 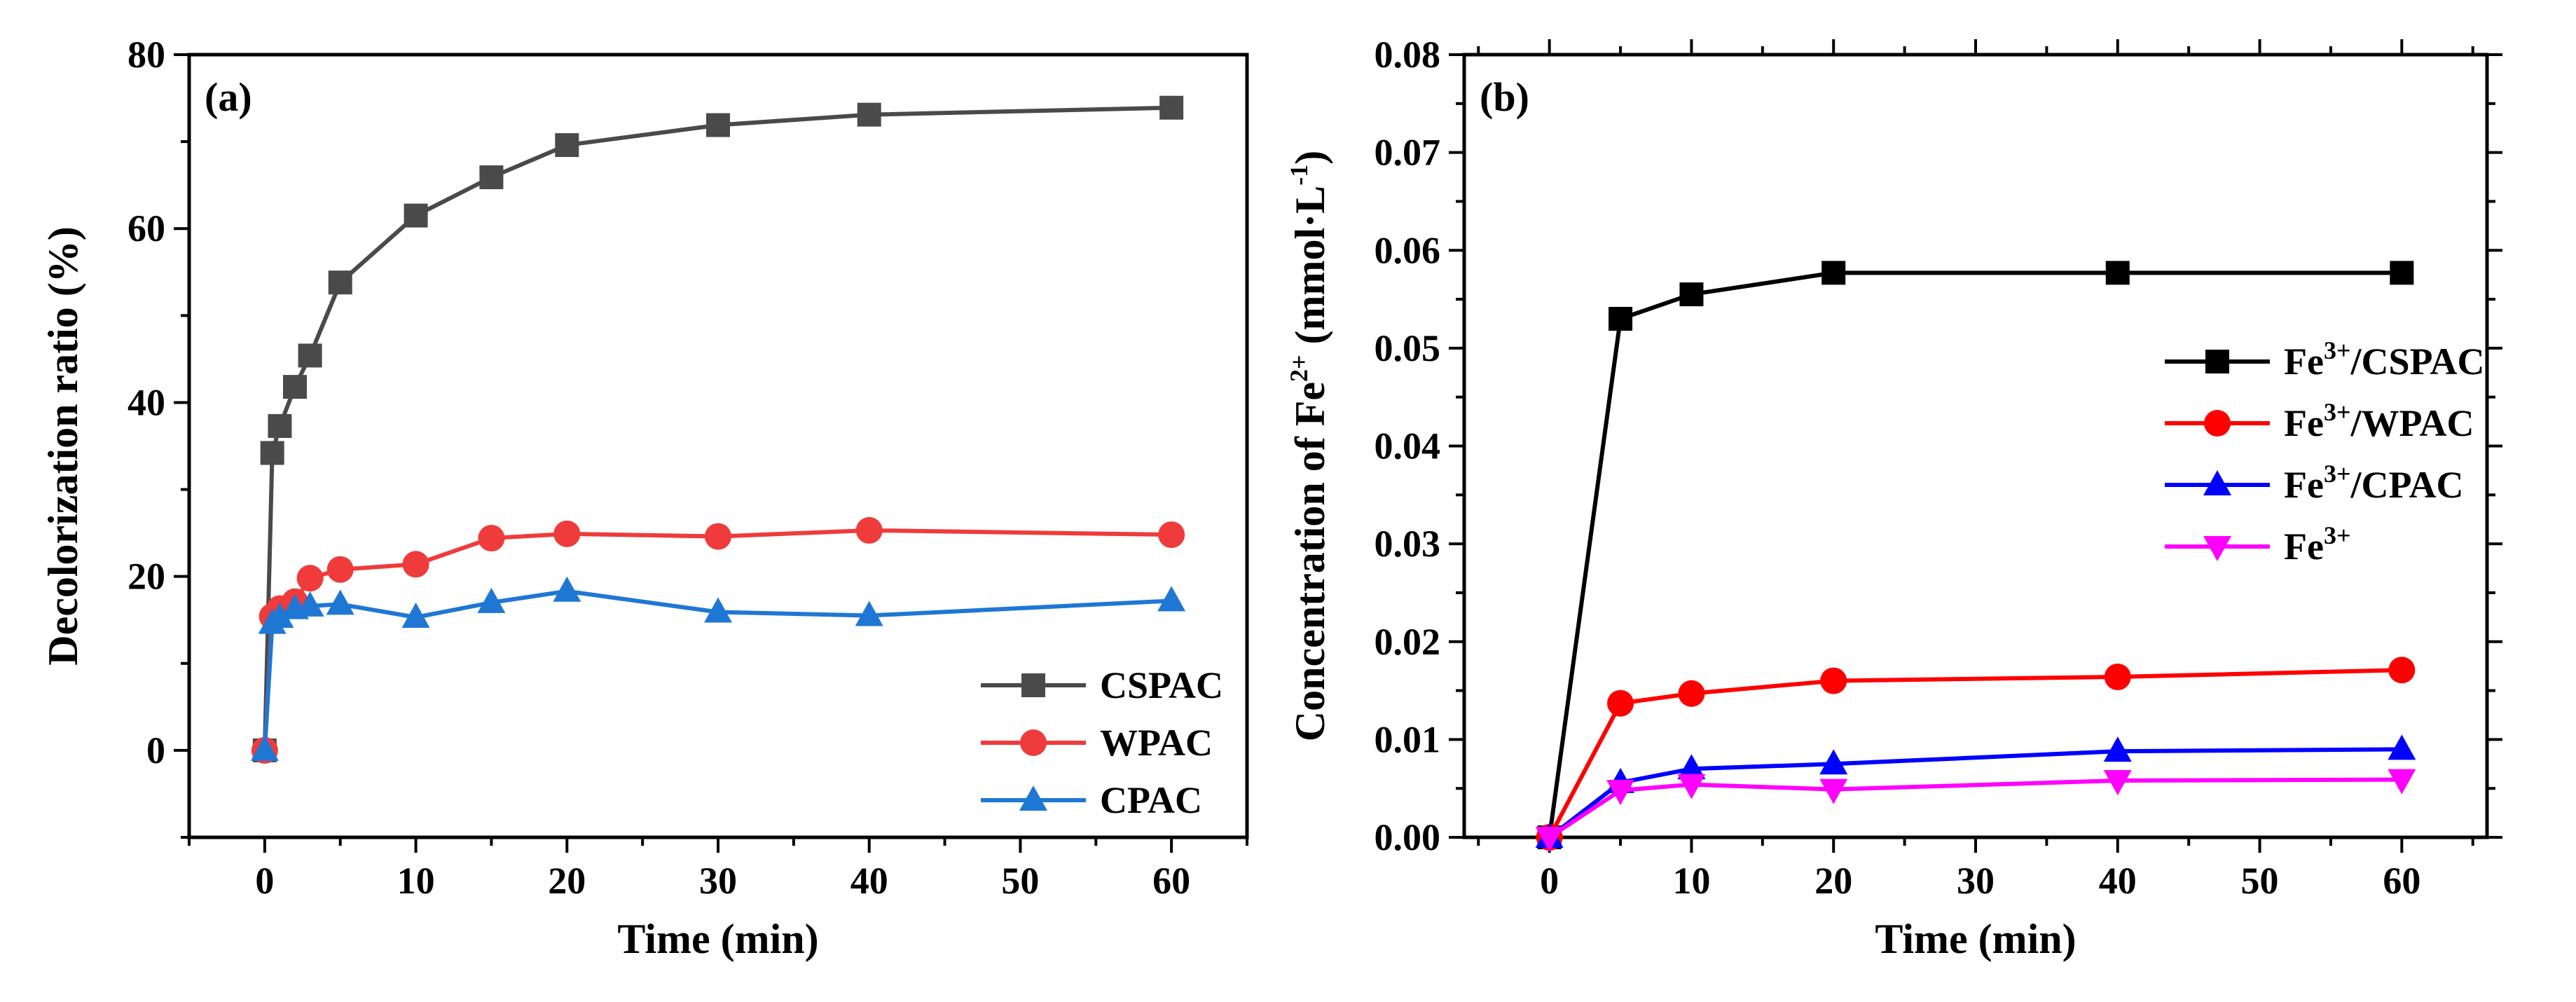 I want to click on legend: Fe3+/CSPAC Fe3+/WPAC Fe3+/CPAC Fe3+, so click(x=2324, y=452).